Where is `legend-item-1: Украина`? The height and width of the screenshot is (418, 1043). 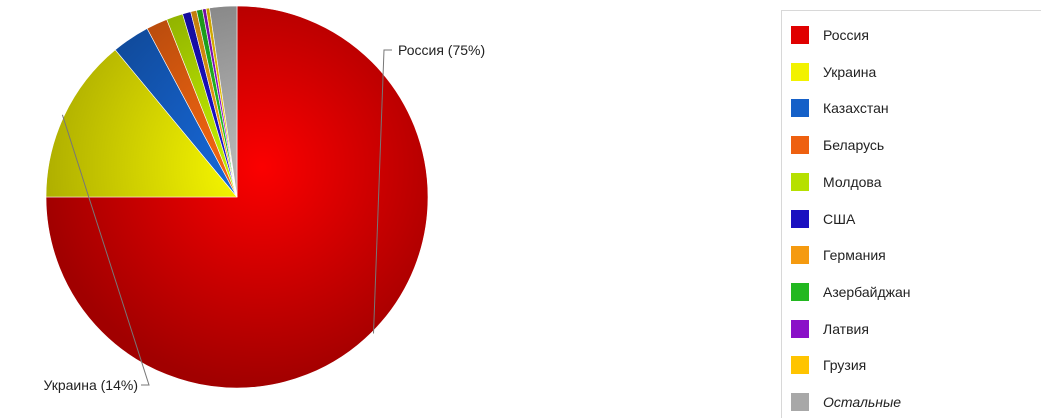
legend-item-1: Украина is located at coordinates (833, 72).